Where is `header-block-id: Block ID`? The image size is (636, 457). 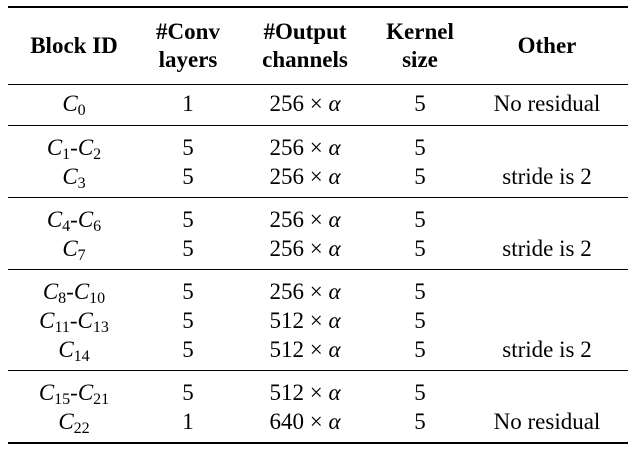
header-block-id: Block ID is located at coordinates (74, 45).